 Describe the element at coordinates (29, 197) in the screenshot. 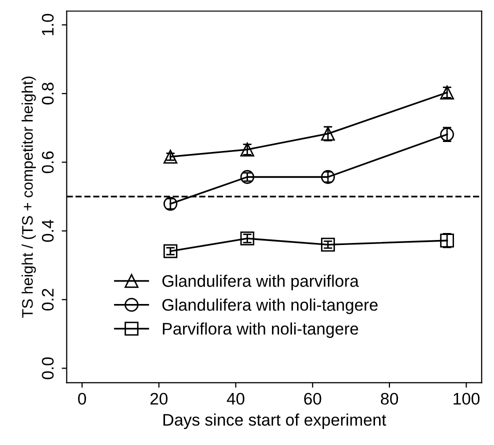

I see `y-axis-title: TS height / (TS + competitor height)` at that location.